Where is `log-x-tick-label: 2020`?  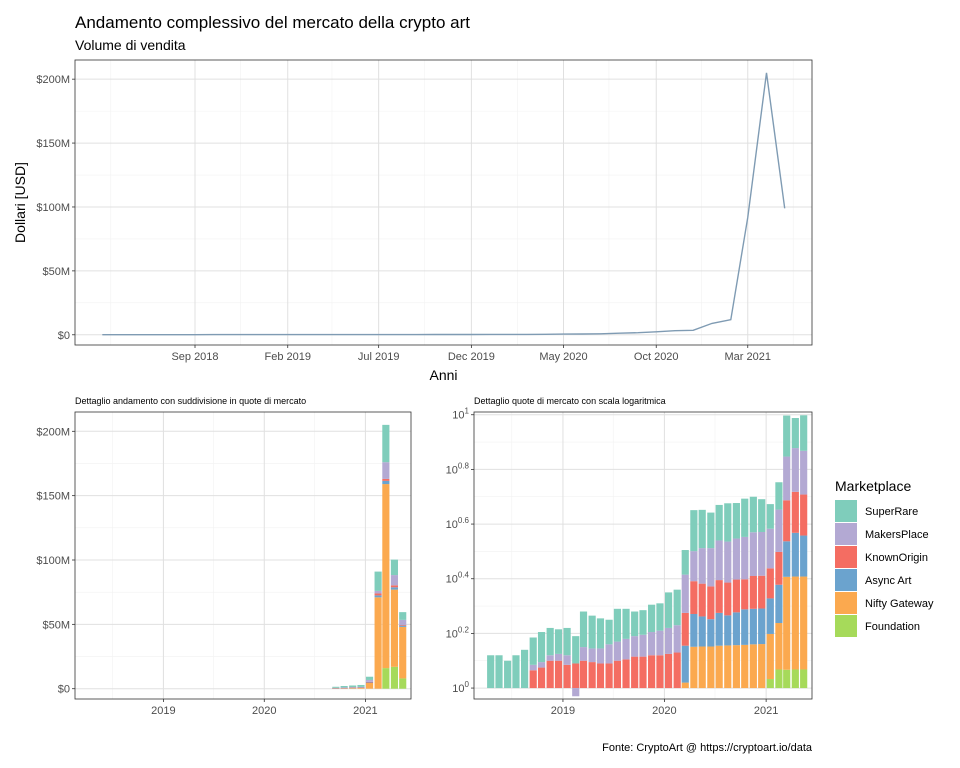 log-x-tick-label: 2020 is located at coordinates (664, 711).